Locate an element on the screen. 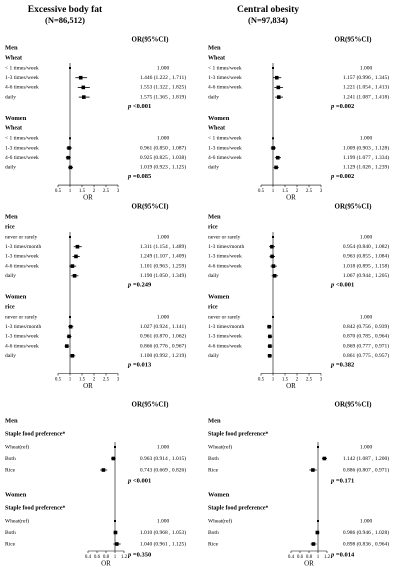 This screenshot has height=568, width=407. value-label: 0.925 (0.825 , 1.038) is located at coordinates (163, 157).